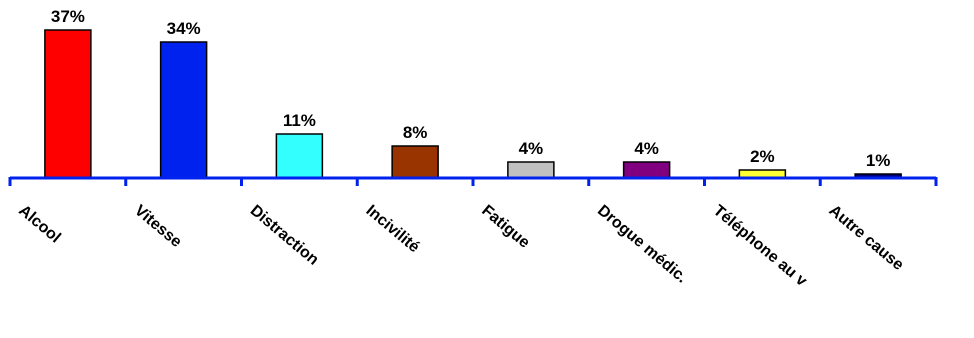 The width and height of the screenshot is (974, 338). I want to click on category-label: Distraction, so click(284, 235).